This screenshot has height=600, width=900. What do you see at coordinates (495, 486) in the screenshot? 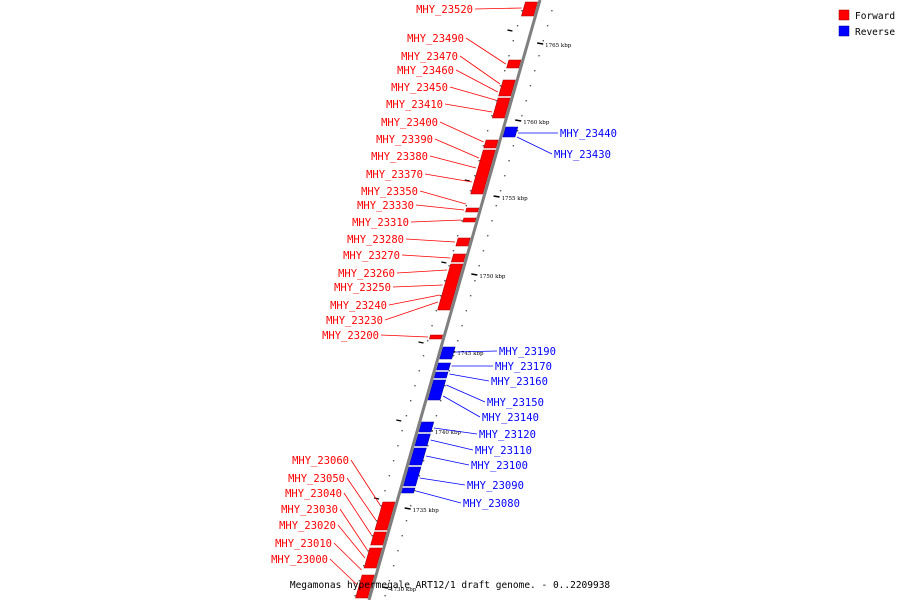
I see `reverse-gene-label: MHY_23090` at bounding box center [495, 486].